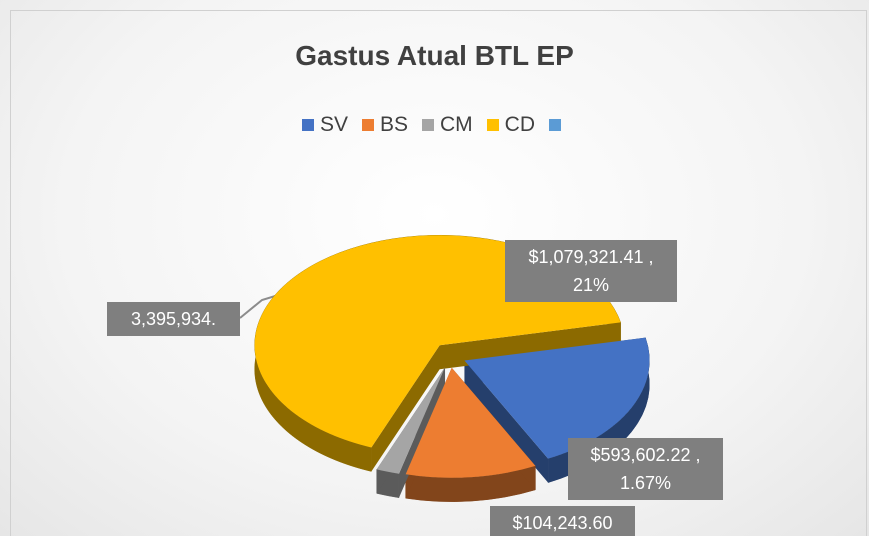 The width and height of the screenshot is (869, 536). What do you see at coordinates (645, 469) in the screenshot?
I see `data-label: $593,602.22 , 1.67%` at bounding box center [645, 469].